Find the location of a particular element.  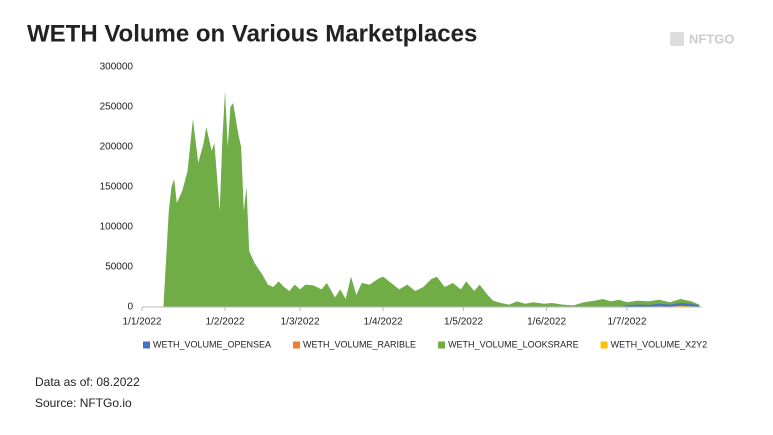

legend-label: WETH_VOLUME_X2Y2 is located at coordinates (659, 344).